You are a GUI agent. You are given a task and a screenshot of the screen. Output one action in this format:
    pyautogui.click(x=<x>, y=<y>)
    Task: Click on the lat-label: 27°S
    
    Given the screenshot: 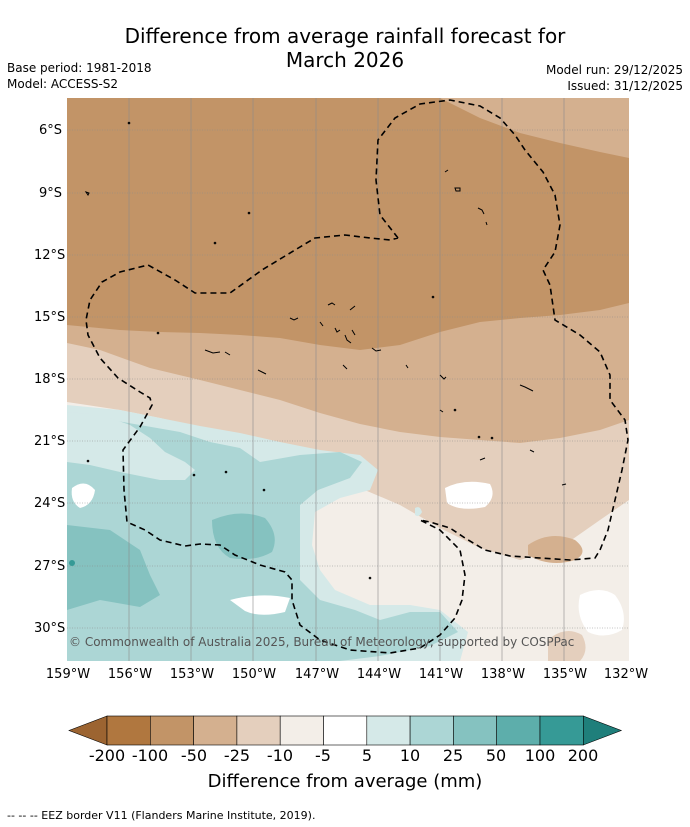 What is the action you would take?
    pyautogui.click(x=50, y=566)
    